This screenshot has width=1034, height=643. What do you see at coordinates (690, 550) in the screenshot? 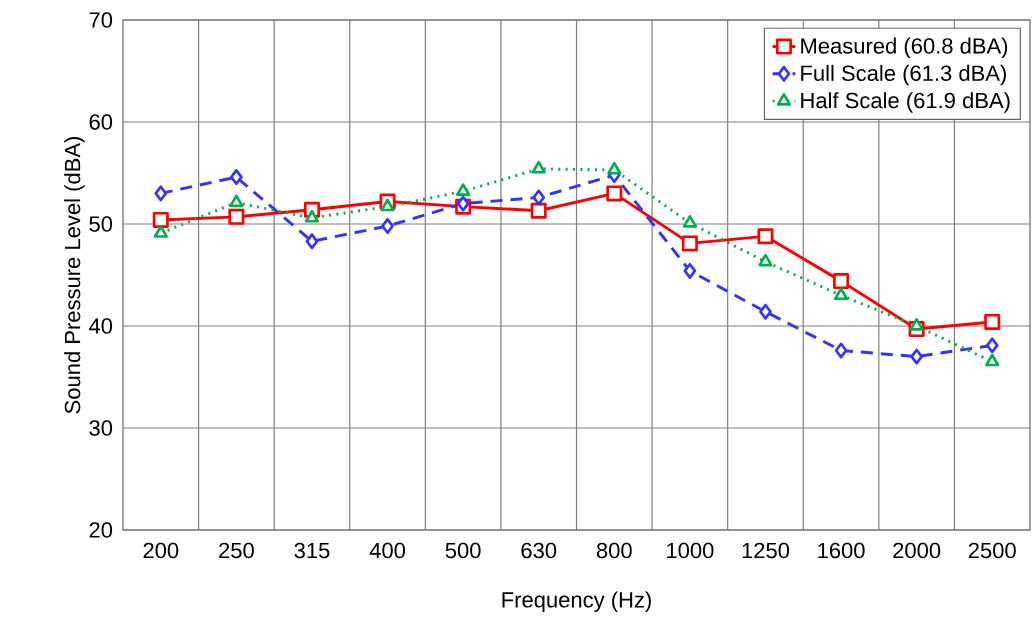
I see `x-tick-label: 1000` at bounding box center [690, 550].